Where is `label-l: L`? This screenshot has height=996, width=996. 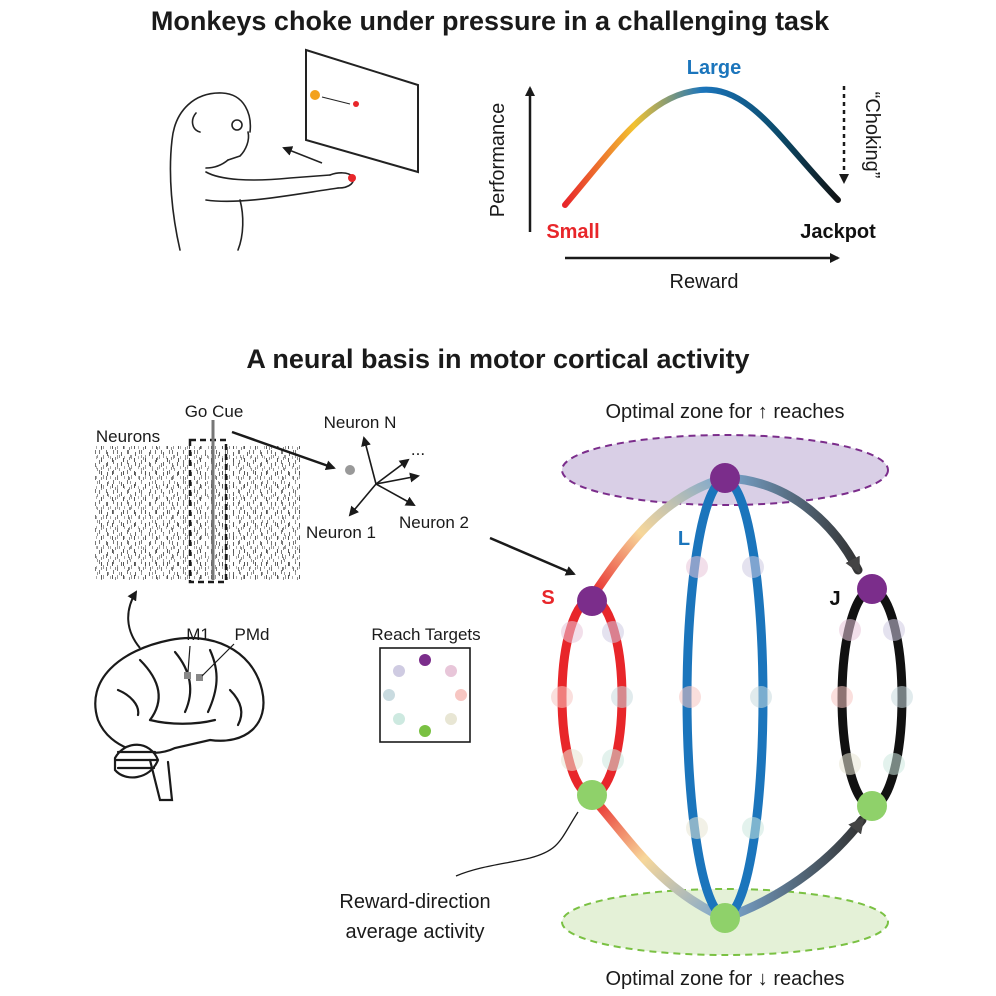 label-l: L is located at coordinates (684, 539).